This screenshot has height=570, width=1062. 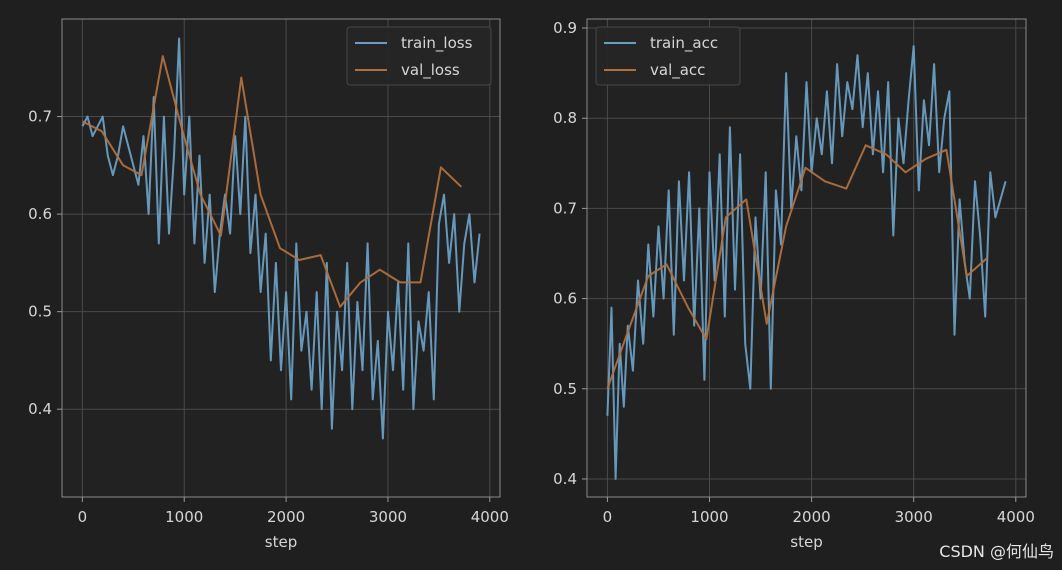 I want to click on legend-label-train_acc: train_acc, so click(x=684, y=43).